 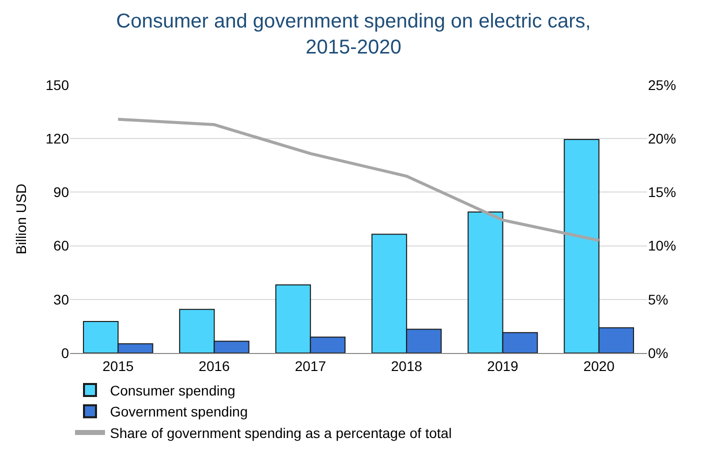 I want to click on y-tick-label: 30, so click(x=61, y=299).